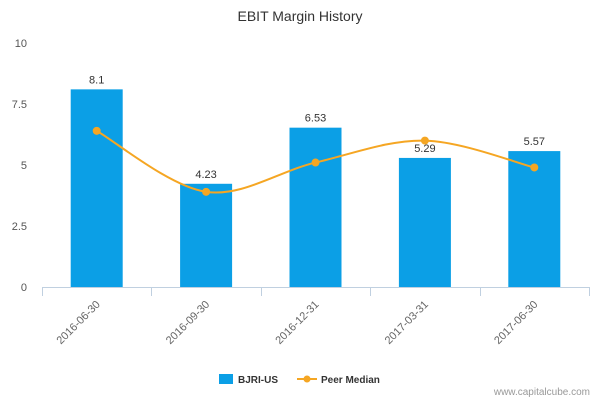 The height and width of the screenshot is (400, 600). I want to click on legend-swatch-peer-marker, so click(307, 379).